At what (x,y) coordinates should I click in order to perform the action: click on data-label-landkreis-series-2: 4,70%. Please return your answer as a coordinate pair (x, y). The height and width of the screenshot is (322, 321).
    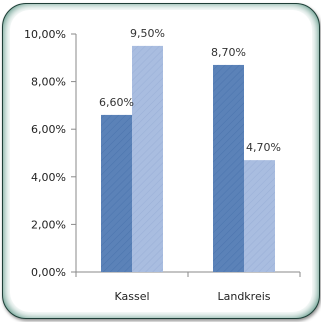
    Looking at the image, I should click on (263, 147).